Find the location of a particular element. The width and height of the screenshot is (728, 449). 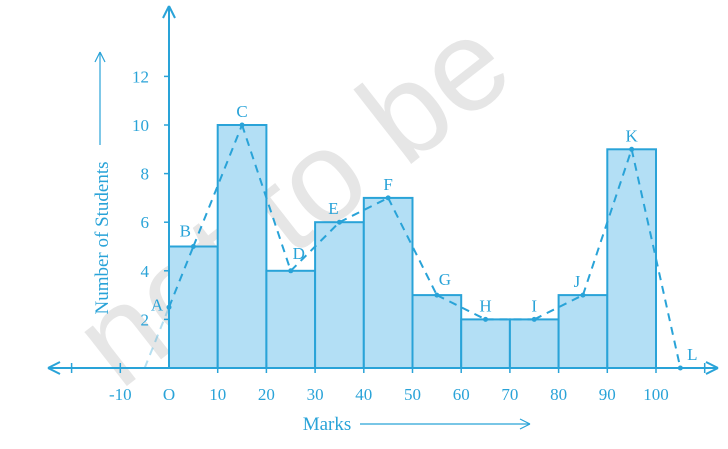

x-axis-right-arrow is located at coordinates (712, 368).